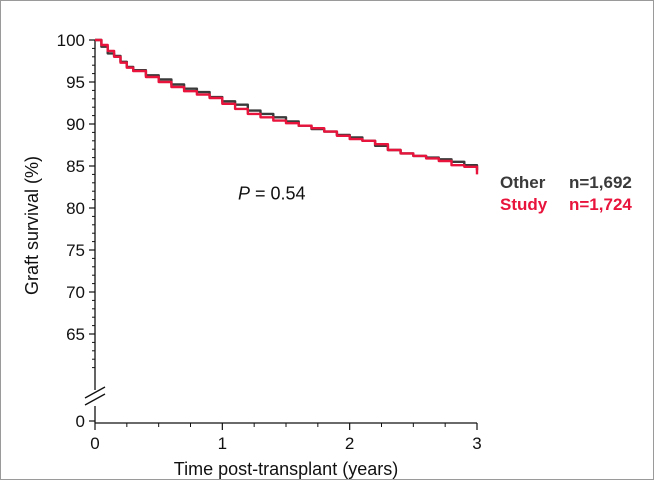 The image size is (654, 480). Describe the element at coordinates (600, 182) in the screenshot. I see `legend-other-n: n=1,692` at that location.